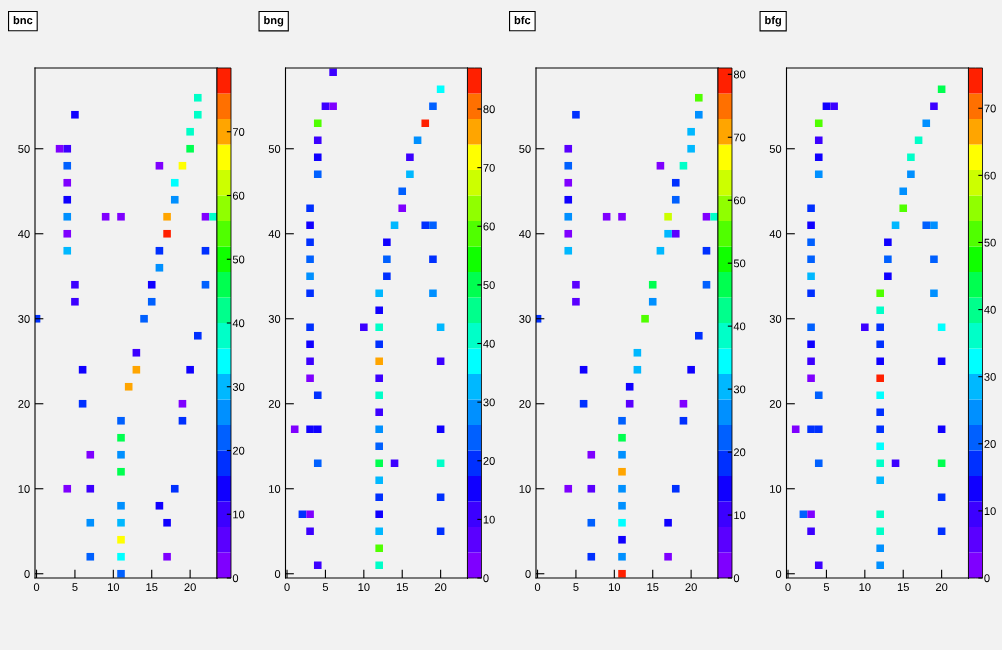 The height and width of the screenshot is (650, 1002). What do you see at coordinates (615, 587) in the screenshot?
I see `x-tick-label: 10` at bounding box center [615, 587].